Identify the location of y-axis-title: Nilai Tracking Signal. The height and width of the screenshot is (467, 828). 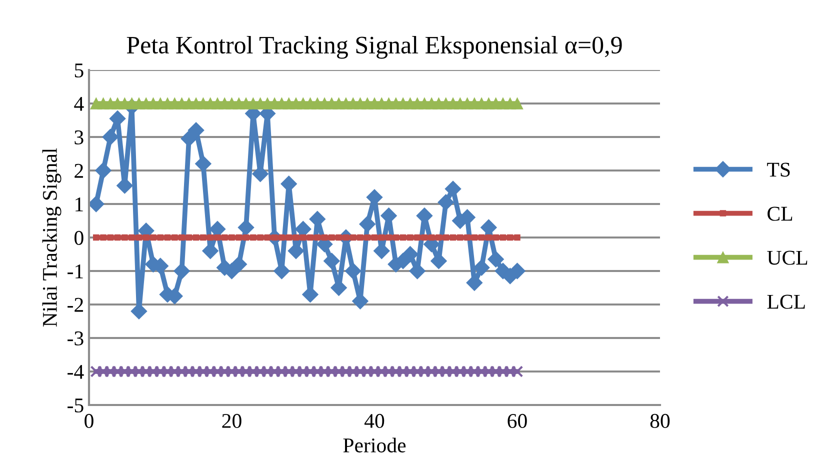
(52, 237).